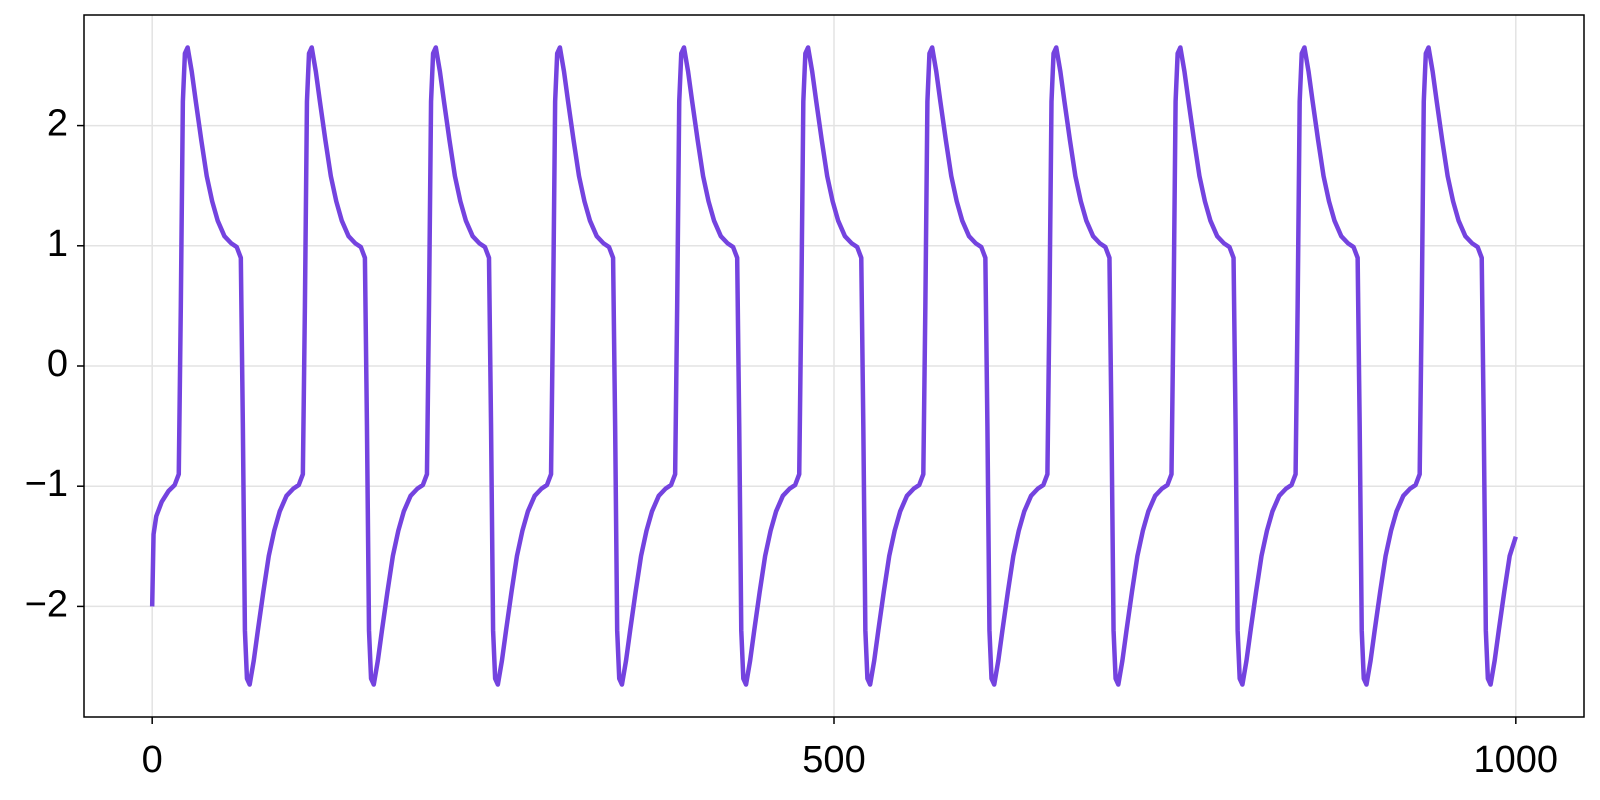  I want to click on y-tick-label: 2, so click(57, 124).